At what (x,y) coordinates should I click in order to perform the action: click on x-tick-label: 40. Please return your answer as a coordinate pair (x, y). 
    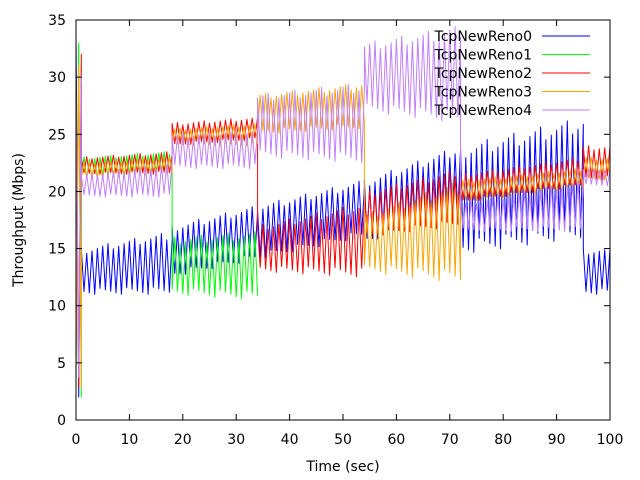
    Looking at the image, I should click on (290, 440).